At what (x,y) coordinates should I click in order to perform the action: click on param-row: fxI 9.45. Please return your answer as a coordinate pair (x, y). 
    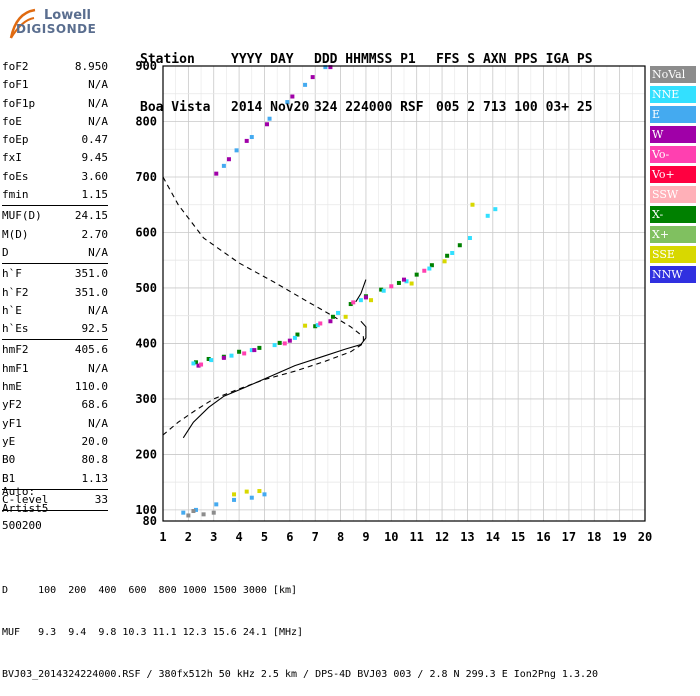
    Looking at the image, I should click on (55, 158).